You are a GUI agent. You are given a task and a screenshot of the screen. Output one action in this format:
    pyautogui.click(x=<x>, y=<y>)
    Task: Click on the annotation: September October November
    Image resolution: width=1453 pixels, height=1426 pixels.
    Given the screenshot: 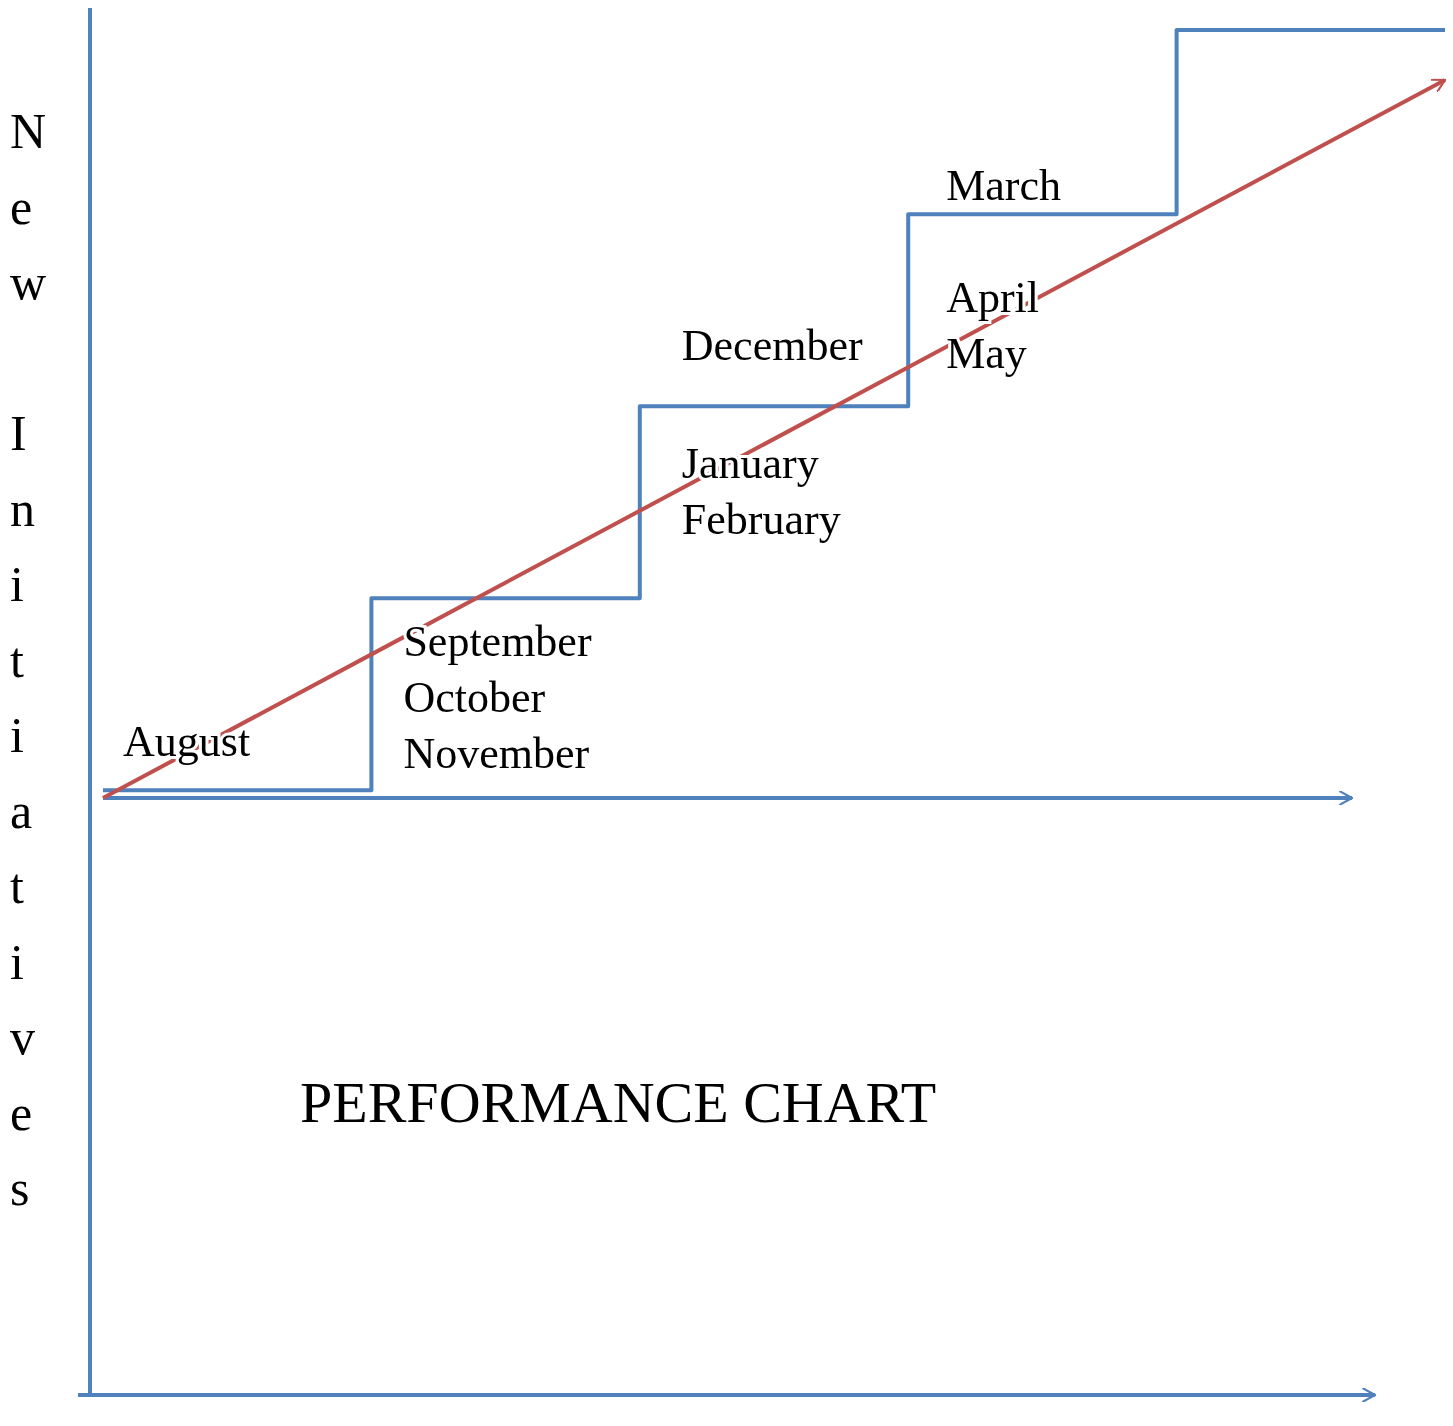 What is the action you would take?
    pyautogui.click(x=497, y=698)
    